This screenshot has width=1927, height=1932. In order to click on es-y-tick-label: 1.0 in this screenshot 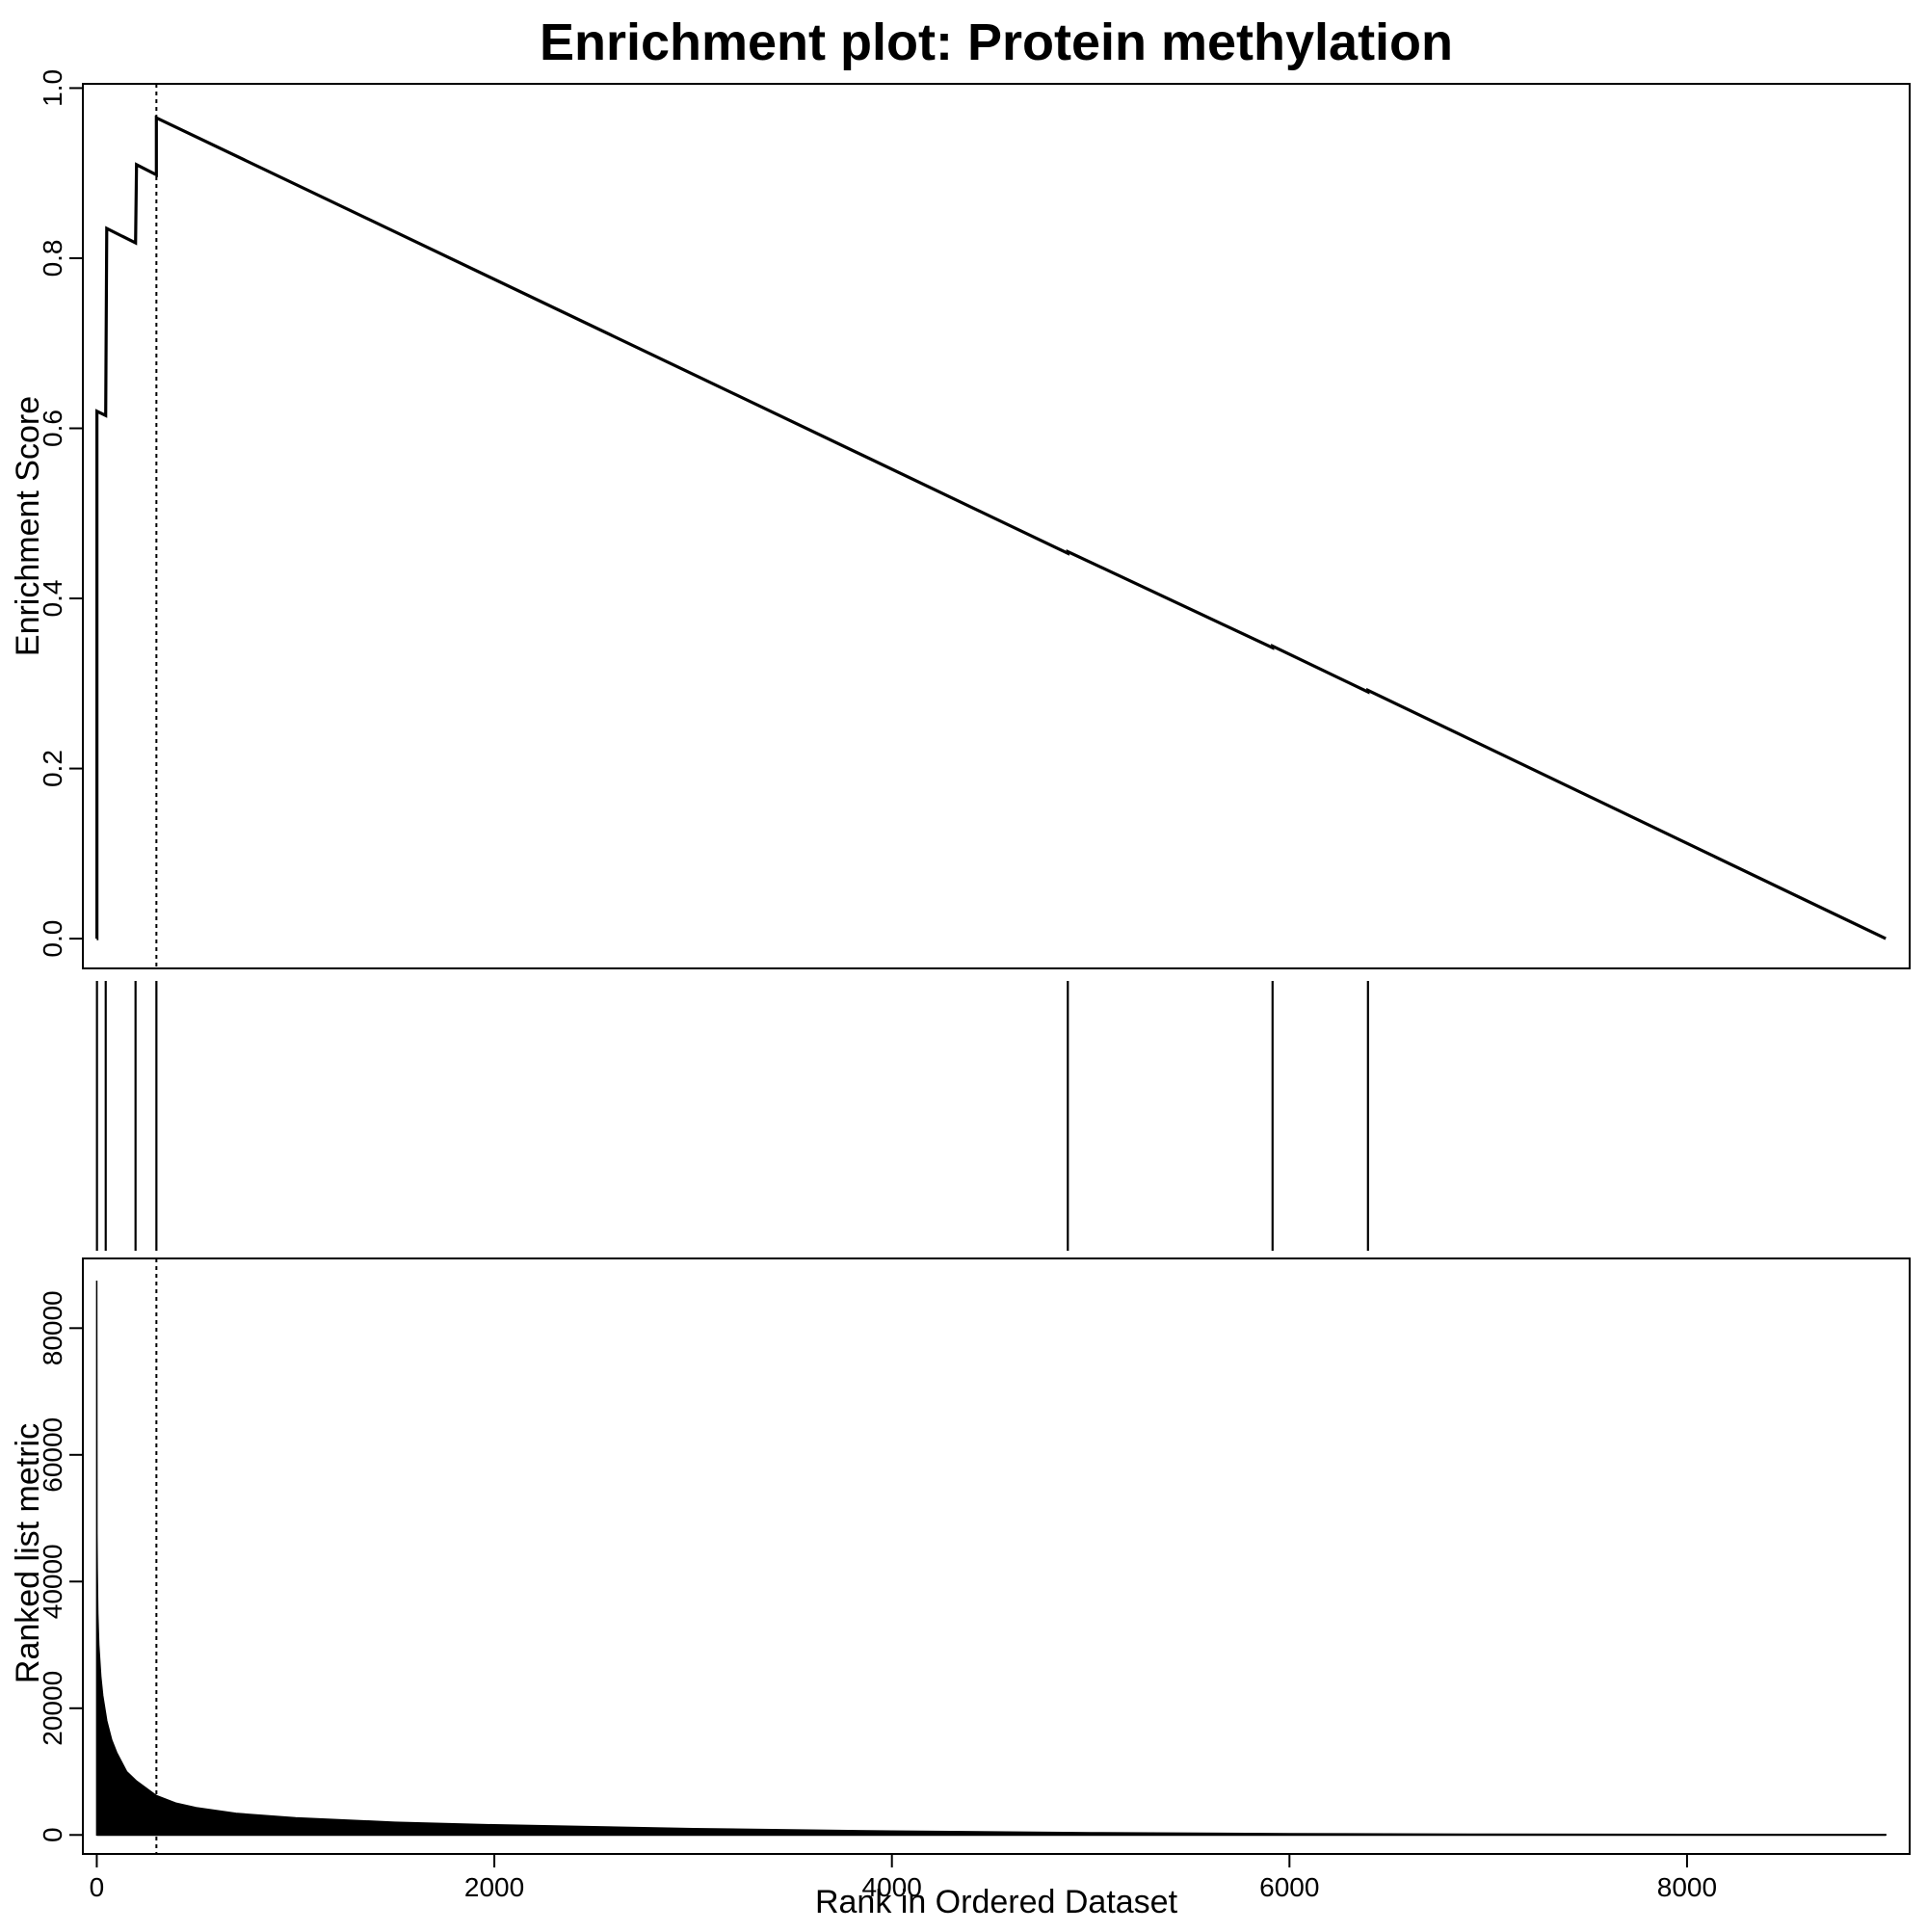, I will do `click(53, 88)`.